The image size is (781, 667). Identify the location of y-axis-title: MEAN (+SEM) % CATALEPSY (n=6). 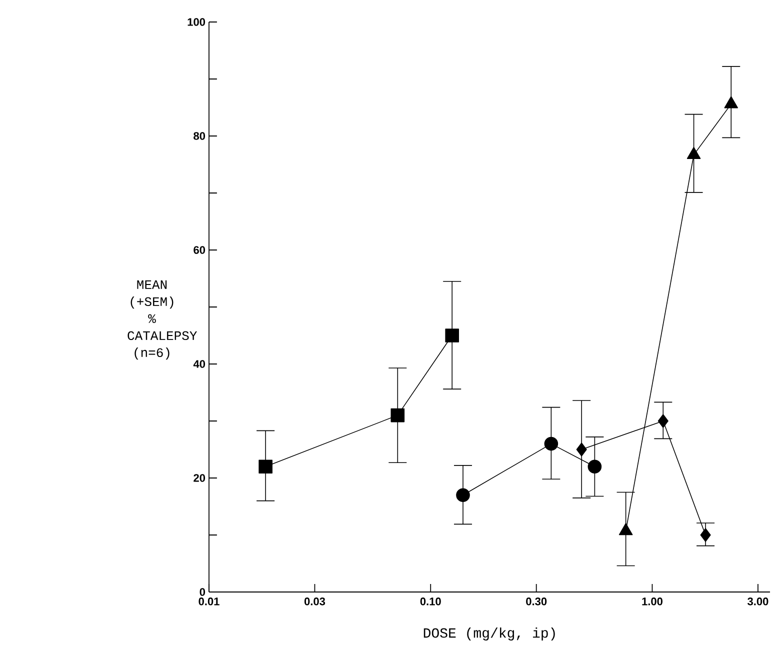
(162, 320).